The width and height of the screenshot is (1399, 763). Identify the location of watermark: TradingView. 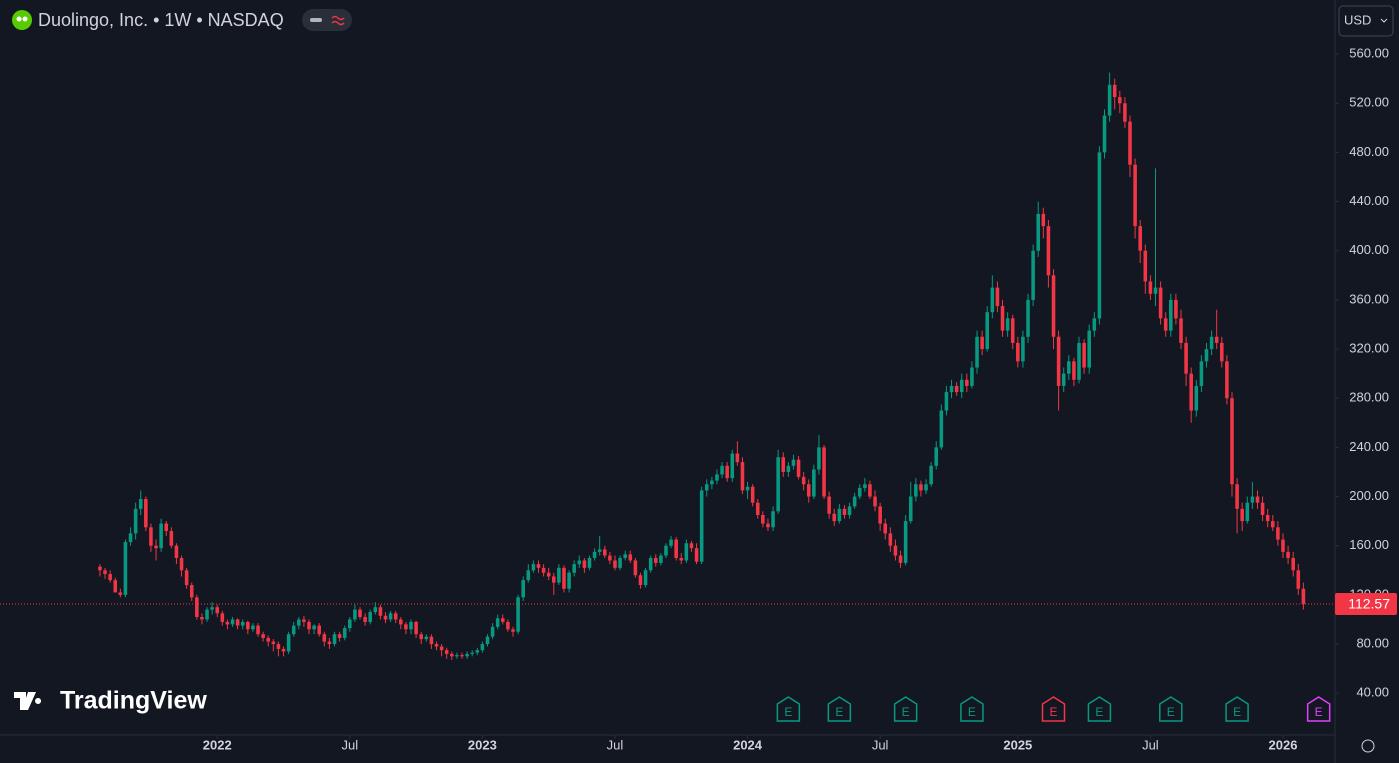
(133, 701).